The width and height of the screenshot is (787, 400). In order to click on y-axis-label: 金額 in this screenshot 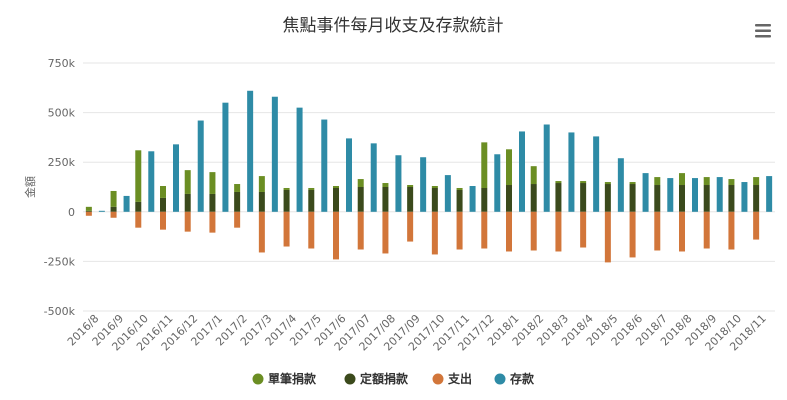, I will do `click(30, 187)`.